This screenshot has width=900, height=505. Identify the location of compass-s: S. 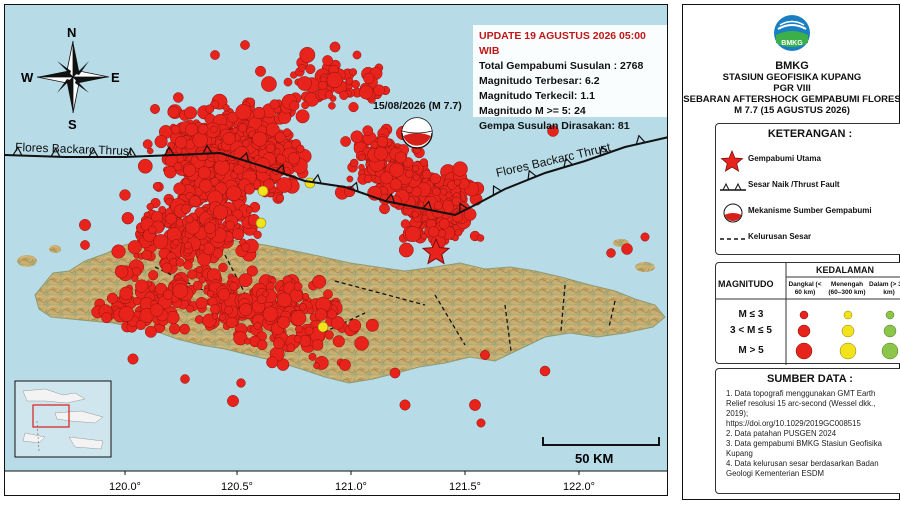
(72, 124).